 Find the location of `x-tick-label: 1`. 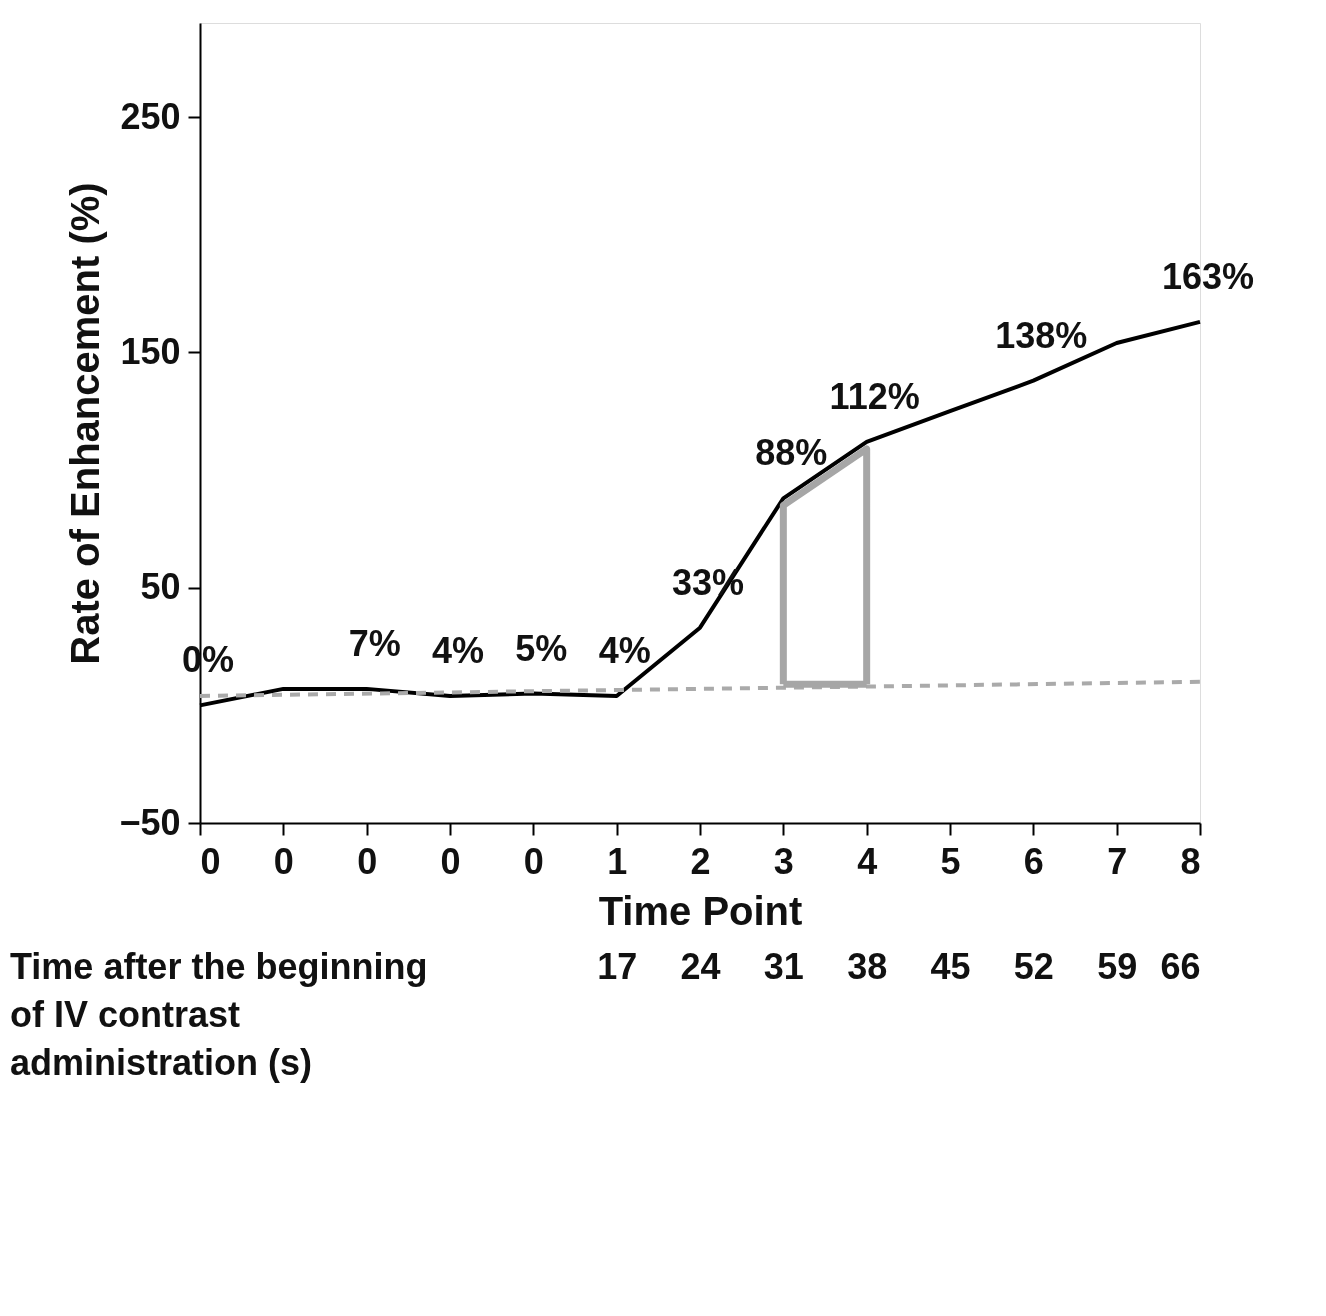

x-tick-label: 1 is located at coordinates (617, 861).